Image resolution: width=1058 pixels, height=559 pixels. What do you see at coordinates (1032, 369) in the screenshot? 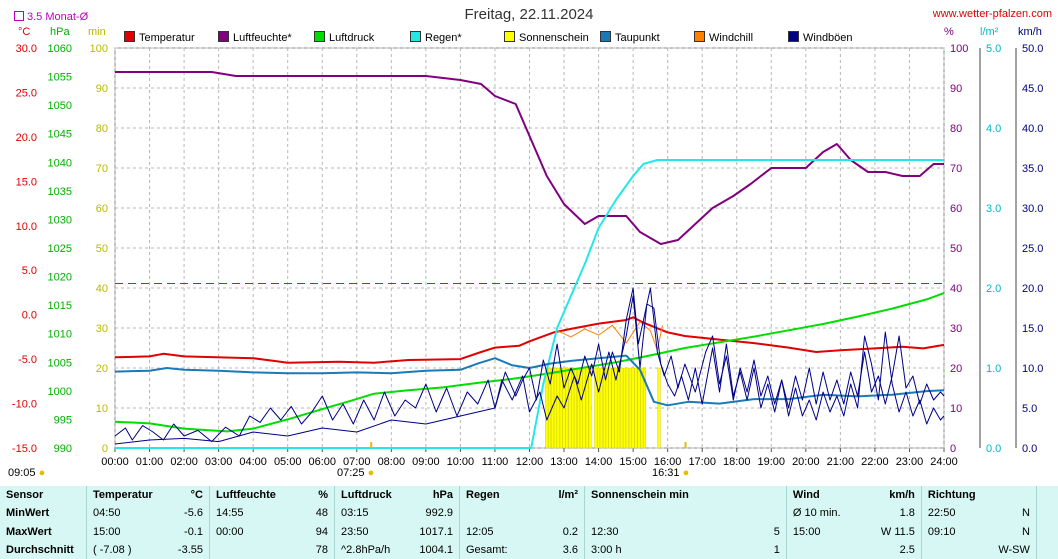
I see `wind-axis-label: 10.0` at bounding box center [1032, 369].